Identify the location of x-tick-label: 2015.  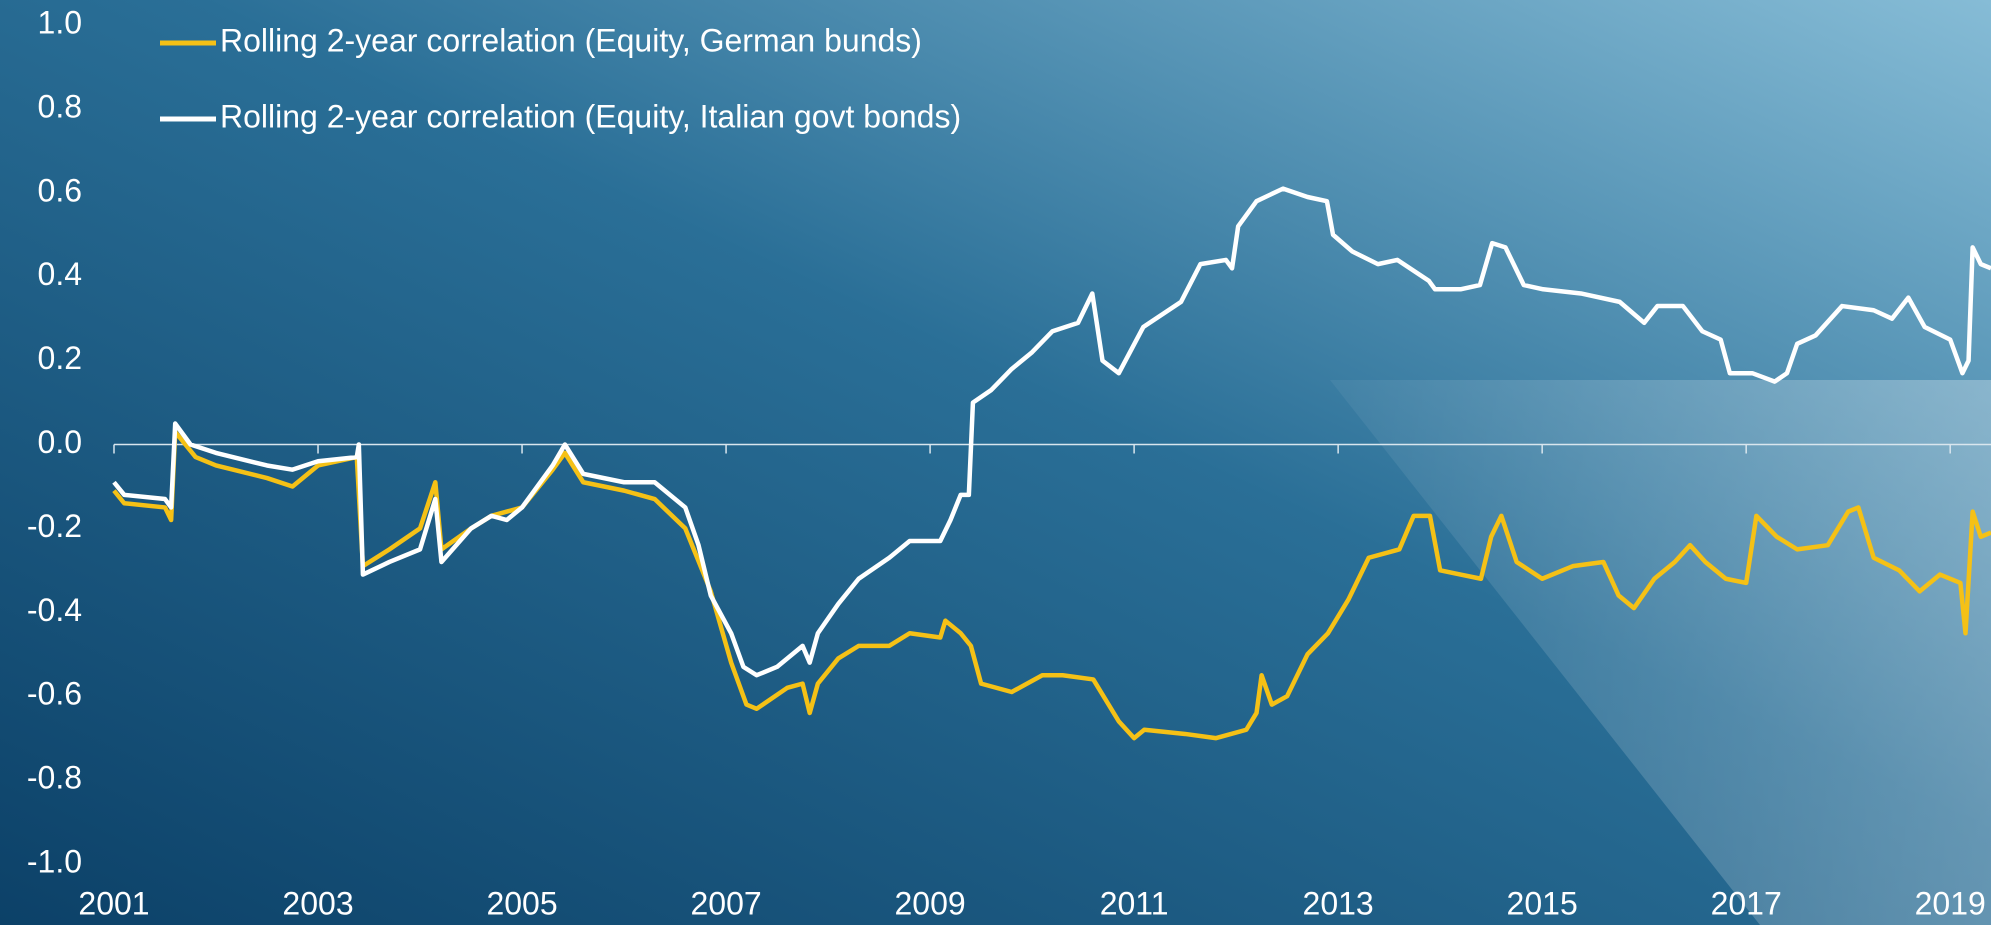
(1542, 903).